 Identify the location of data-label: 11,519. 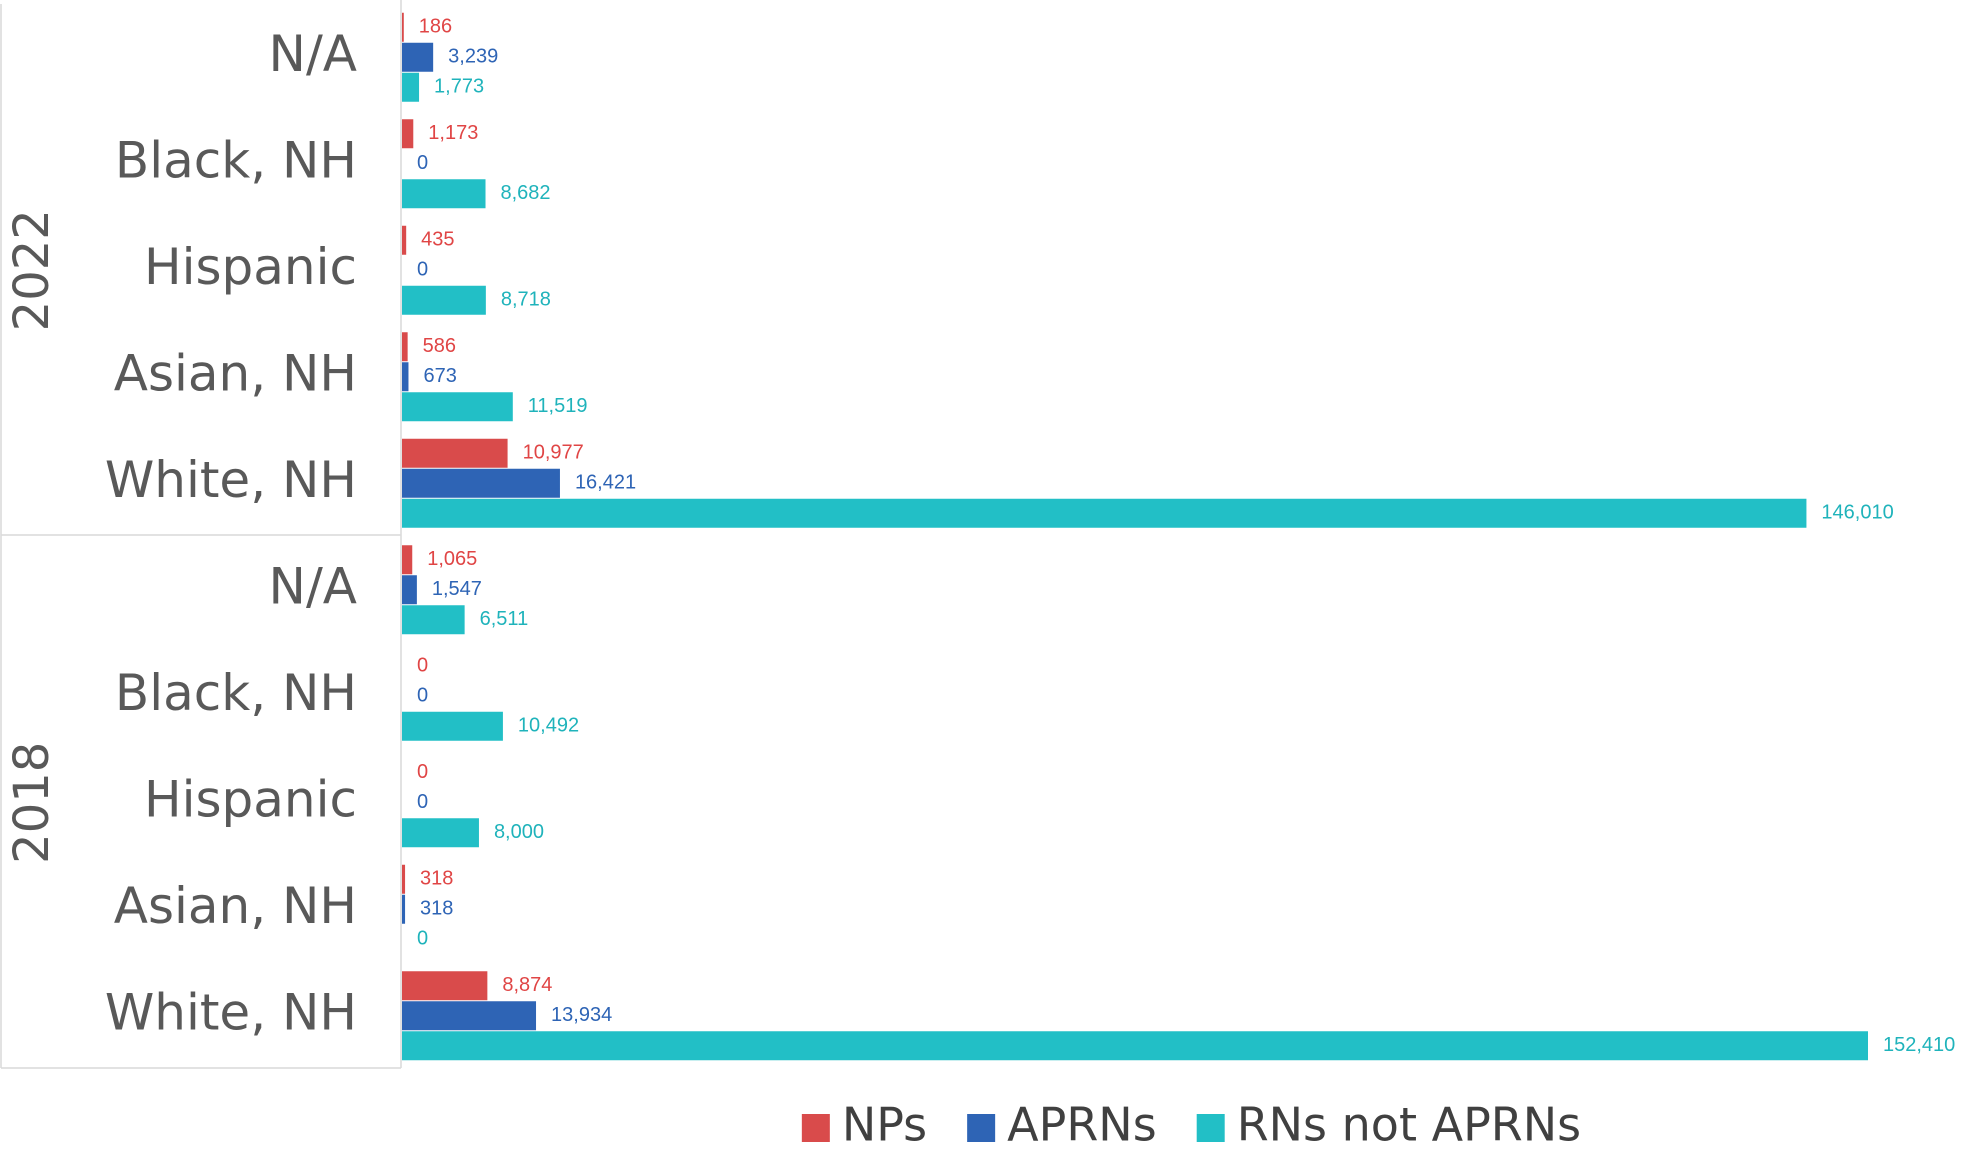
(558, 406).